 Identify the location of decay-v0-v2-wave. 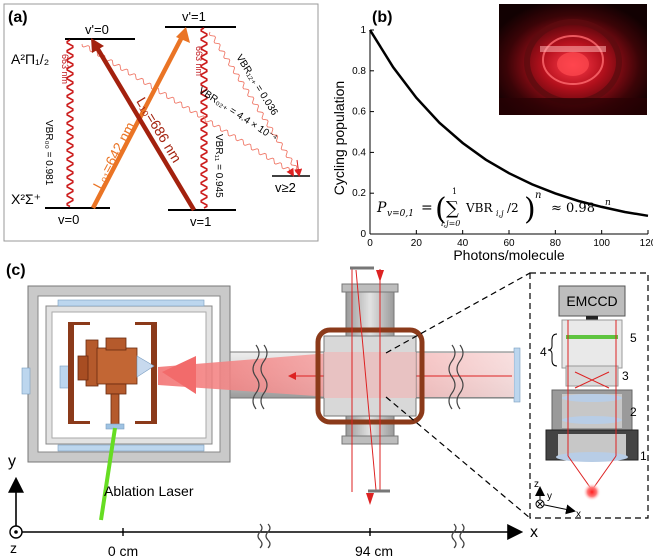
(186, 108).